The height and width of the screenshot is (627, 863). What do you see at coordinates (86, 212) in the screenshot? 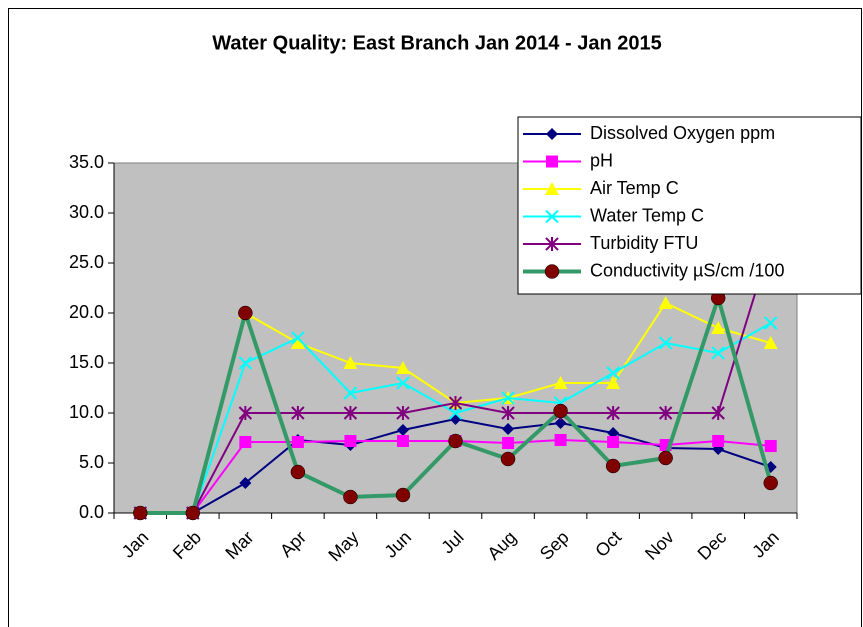
I see `y-tick-label: 30.0` at bounding box center [86, 212].